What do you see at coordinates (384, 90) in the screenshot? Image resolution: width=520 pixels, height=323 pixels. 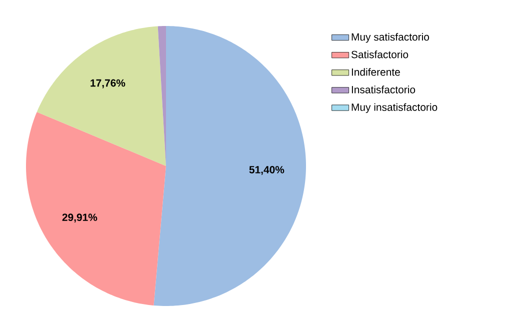 I see `legend-label: Insatisfactorio` at bounding box center [384, 90].